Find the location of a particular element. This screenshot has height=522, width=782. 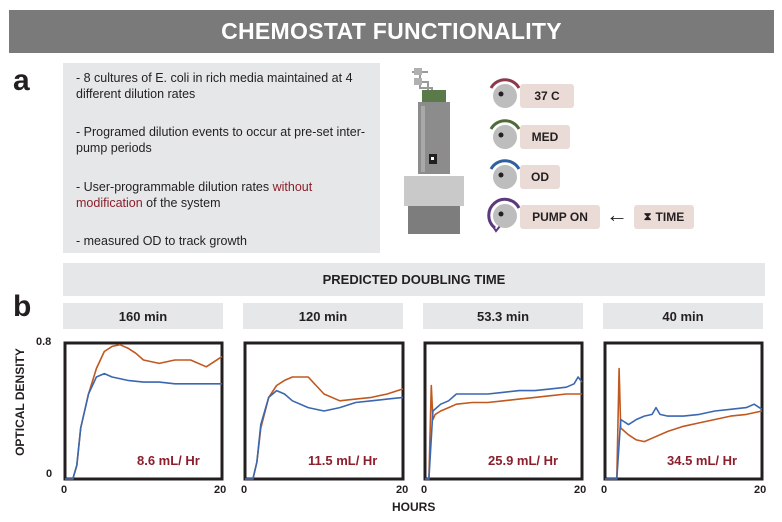

hourglass-icon: ⧗ is located at coordinates (647, 216).